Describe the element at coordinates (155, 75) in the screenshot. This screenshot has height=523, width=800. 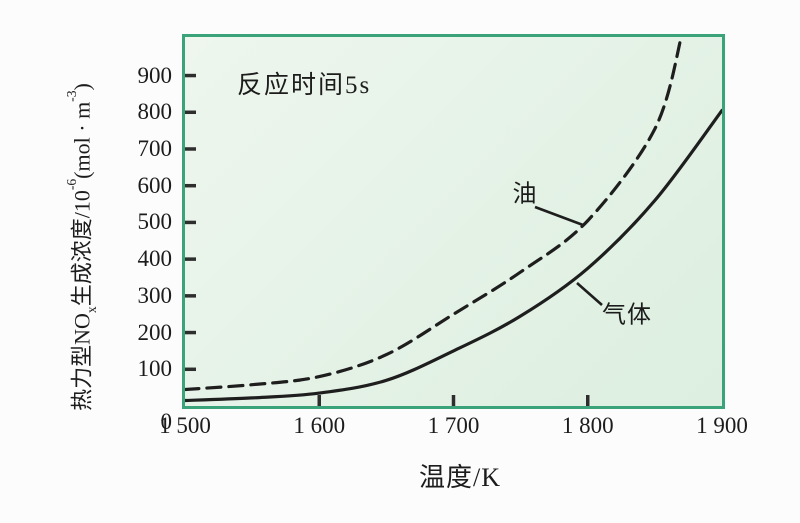
I see `y-tick-label: 900` at that location.